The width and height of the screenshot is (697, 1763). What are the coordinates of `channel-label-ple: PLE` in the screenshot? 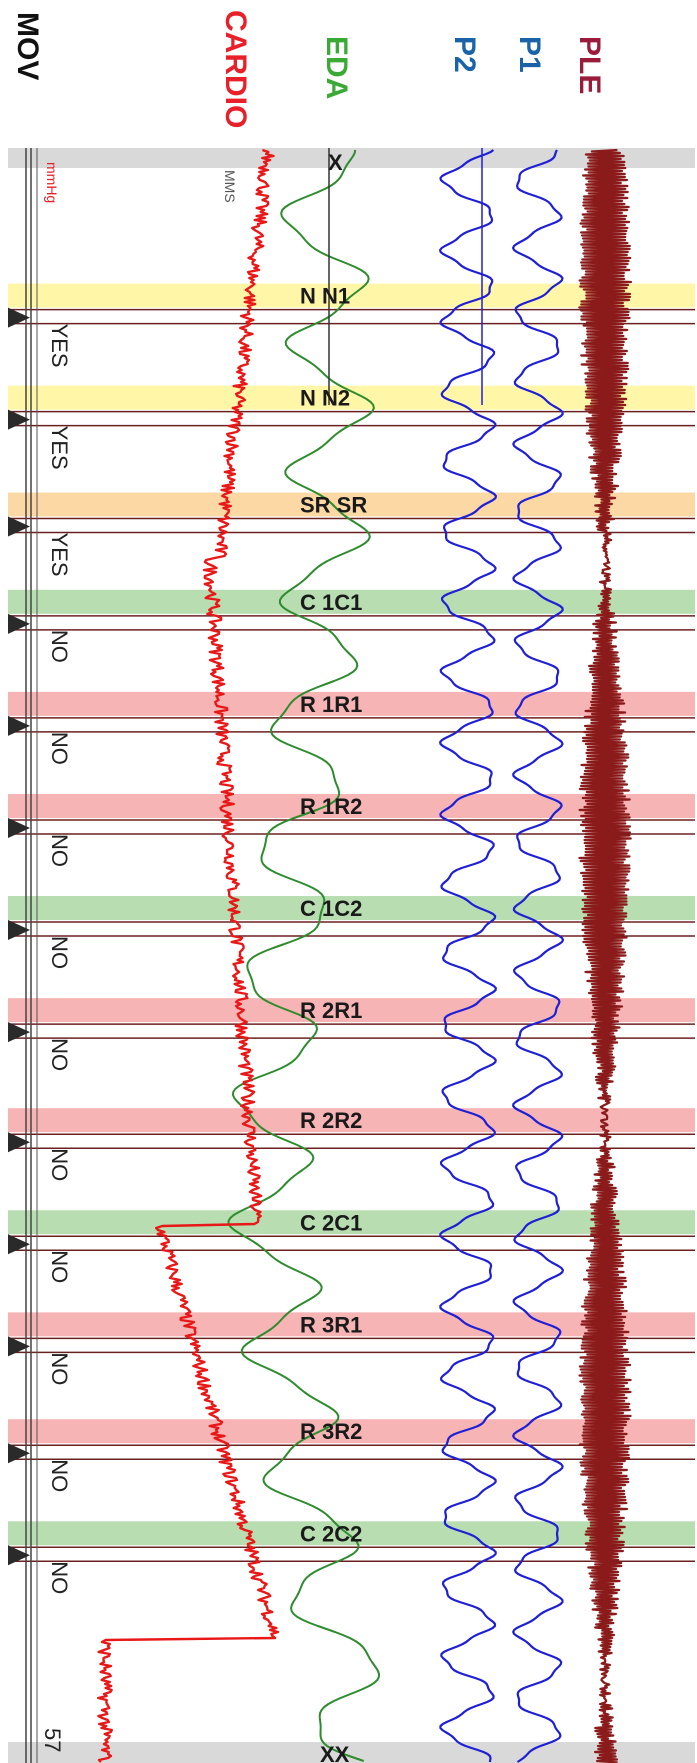 It's located at (589, 65).